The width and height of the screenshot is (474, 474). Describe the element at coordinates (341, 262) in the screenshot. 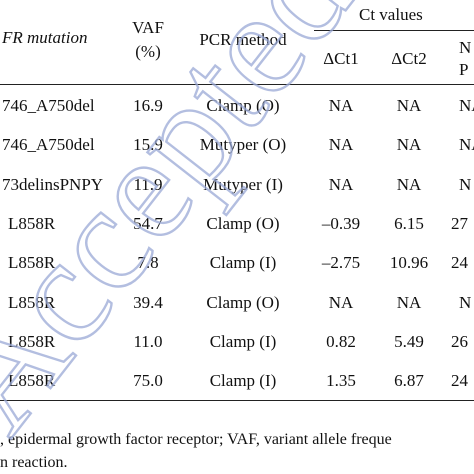

I see `cell-delta-ct1: –2.75` at that location.